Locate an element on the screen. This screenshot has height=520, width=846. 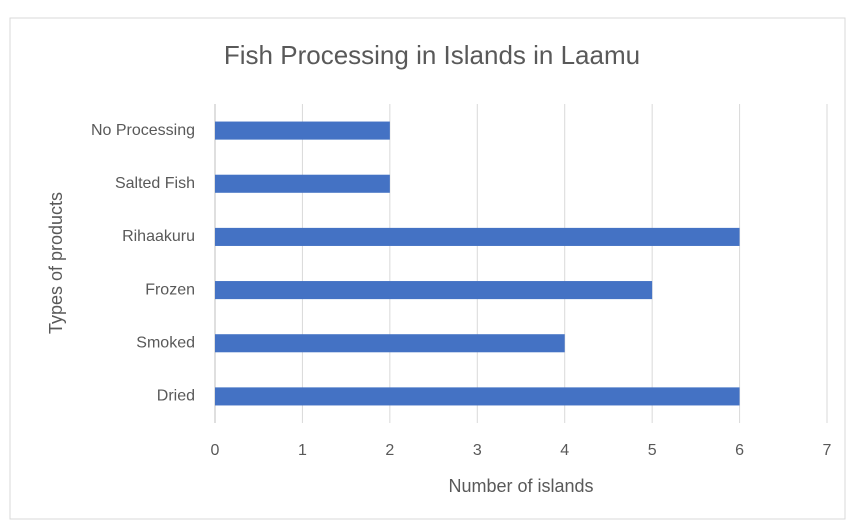
y-tick-label: Dried is located at coordinates (176, 396).